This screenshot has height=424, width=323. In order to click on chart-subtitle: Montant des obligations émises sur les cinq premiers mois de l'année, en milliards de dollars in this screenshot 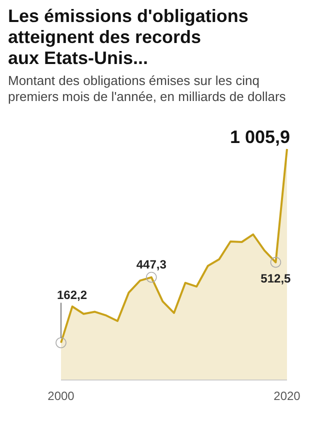, I will do `click(147, 88)`.